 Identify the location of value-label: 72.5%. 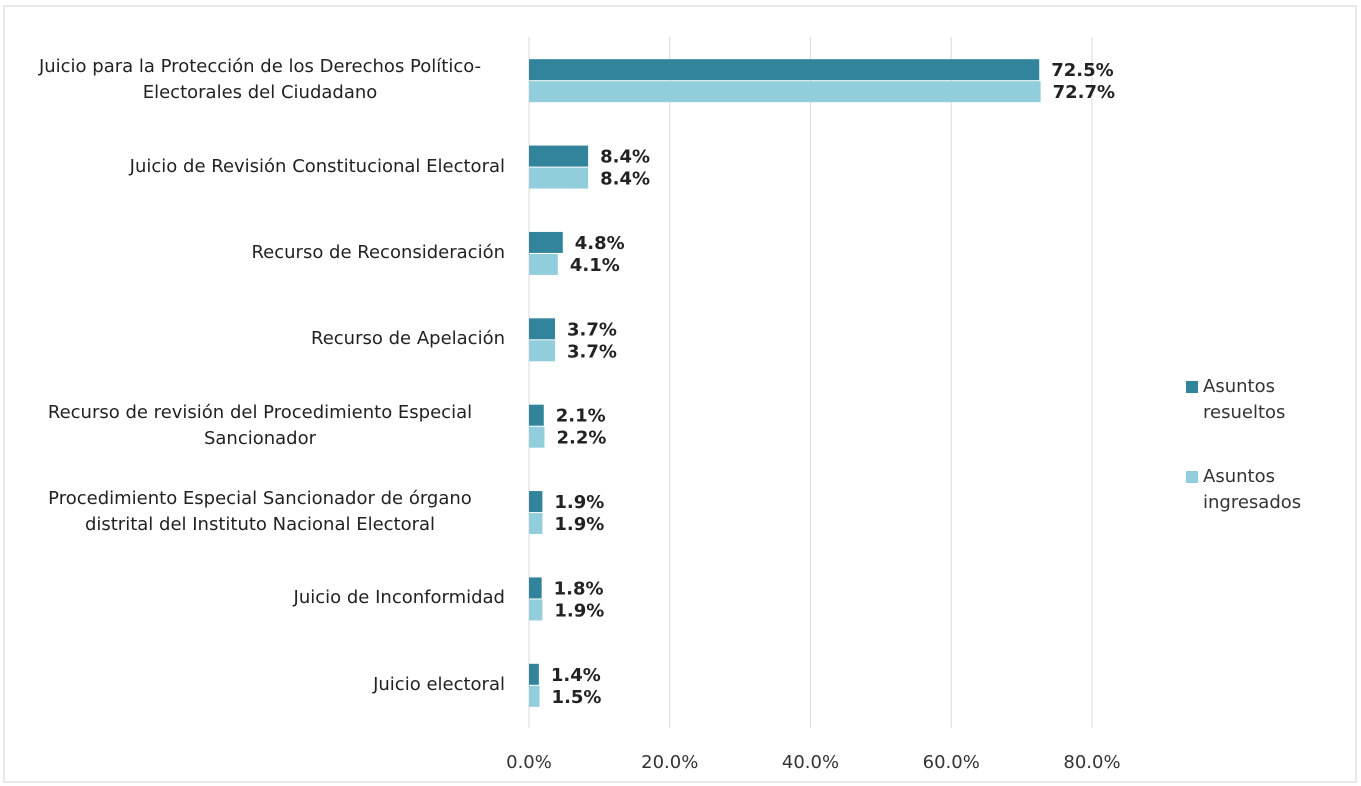
(1082, 70).